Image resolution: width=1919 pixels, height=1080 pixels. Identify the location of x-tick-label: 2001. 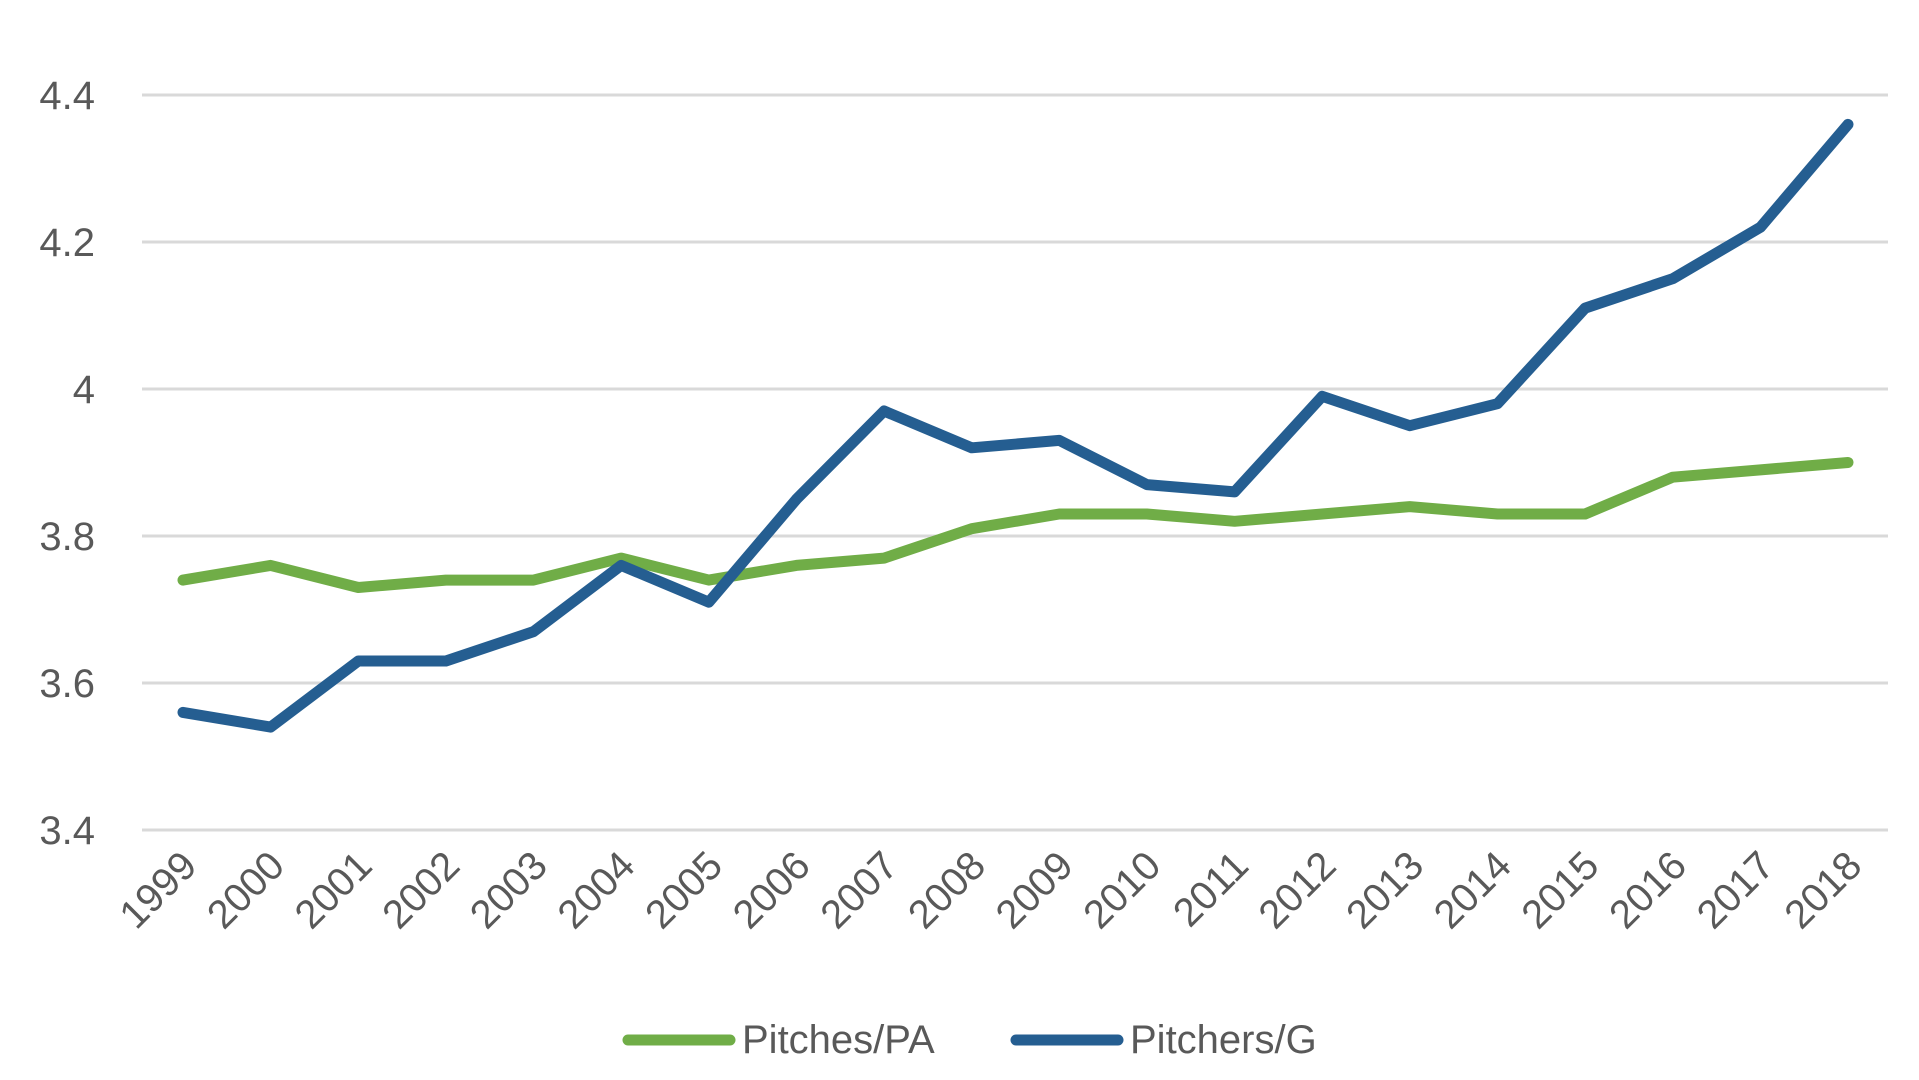
(334, 890).